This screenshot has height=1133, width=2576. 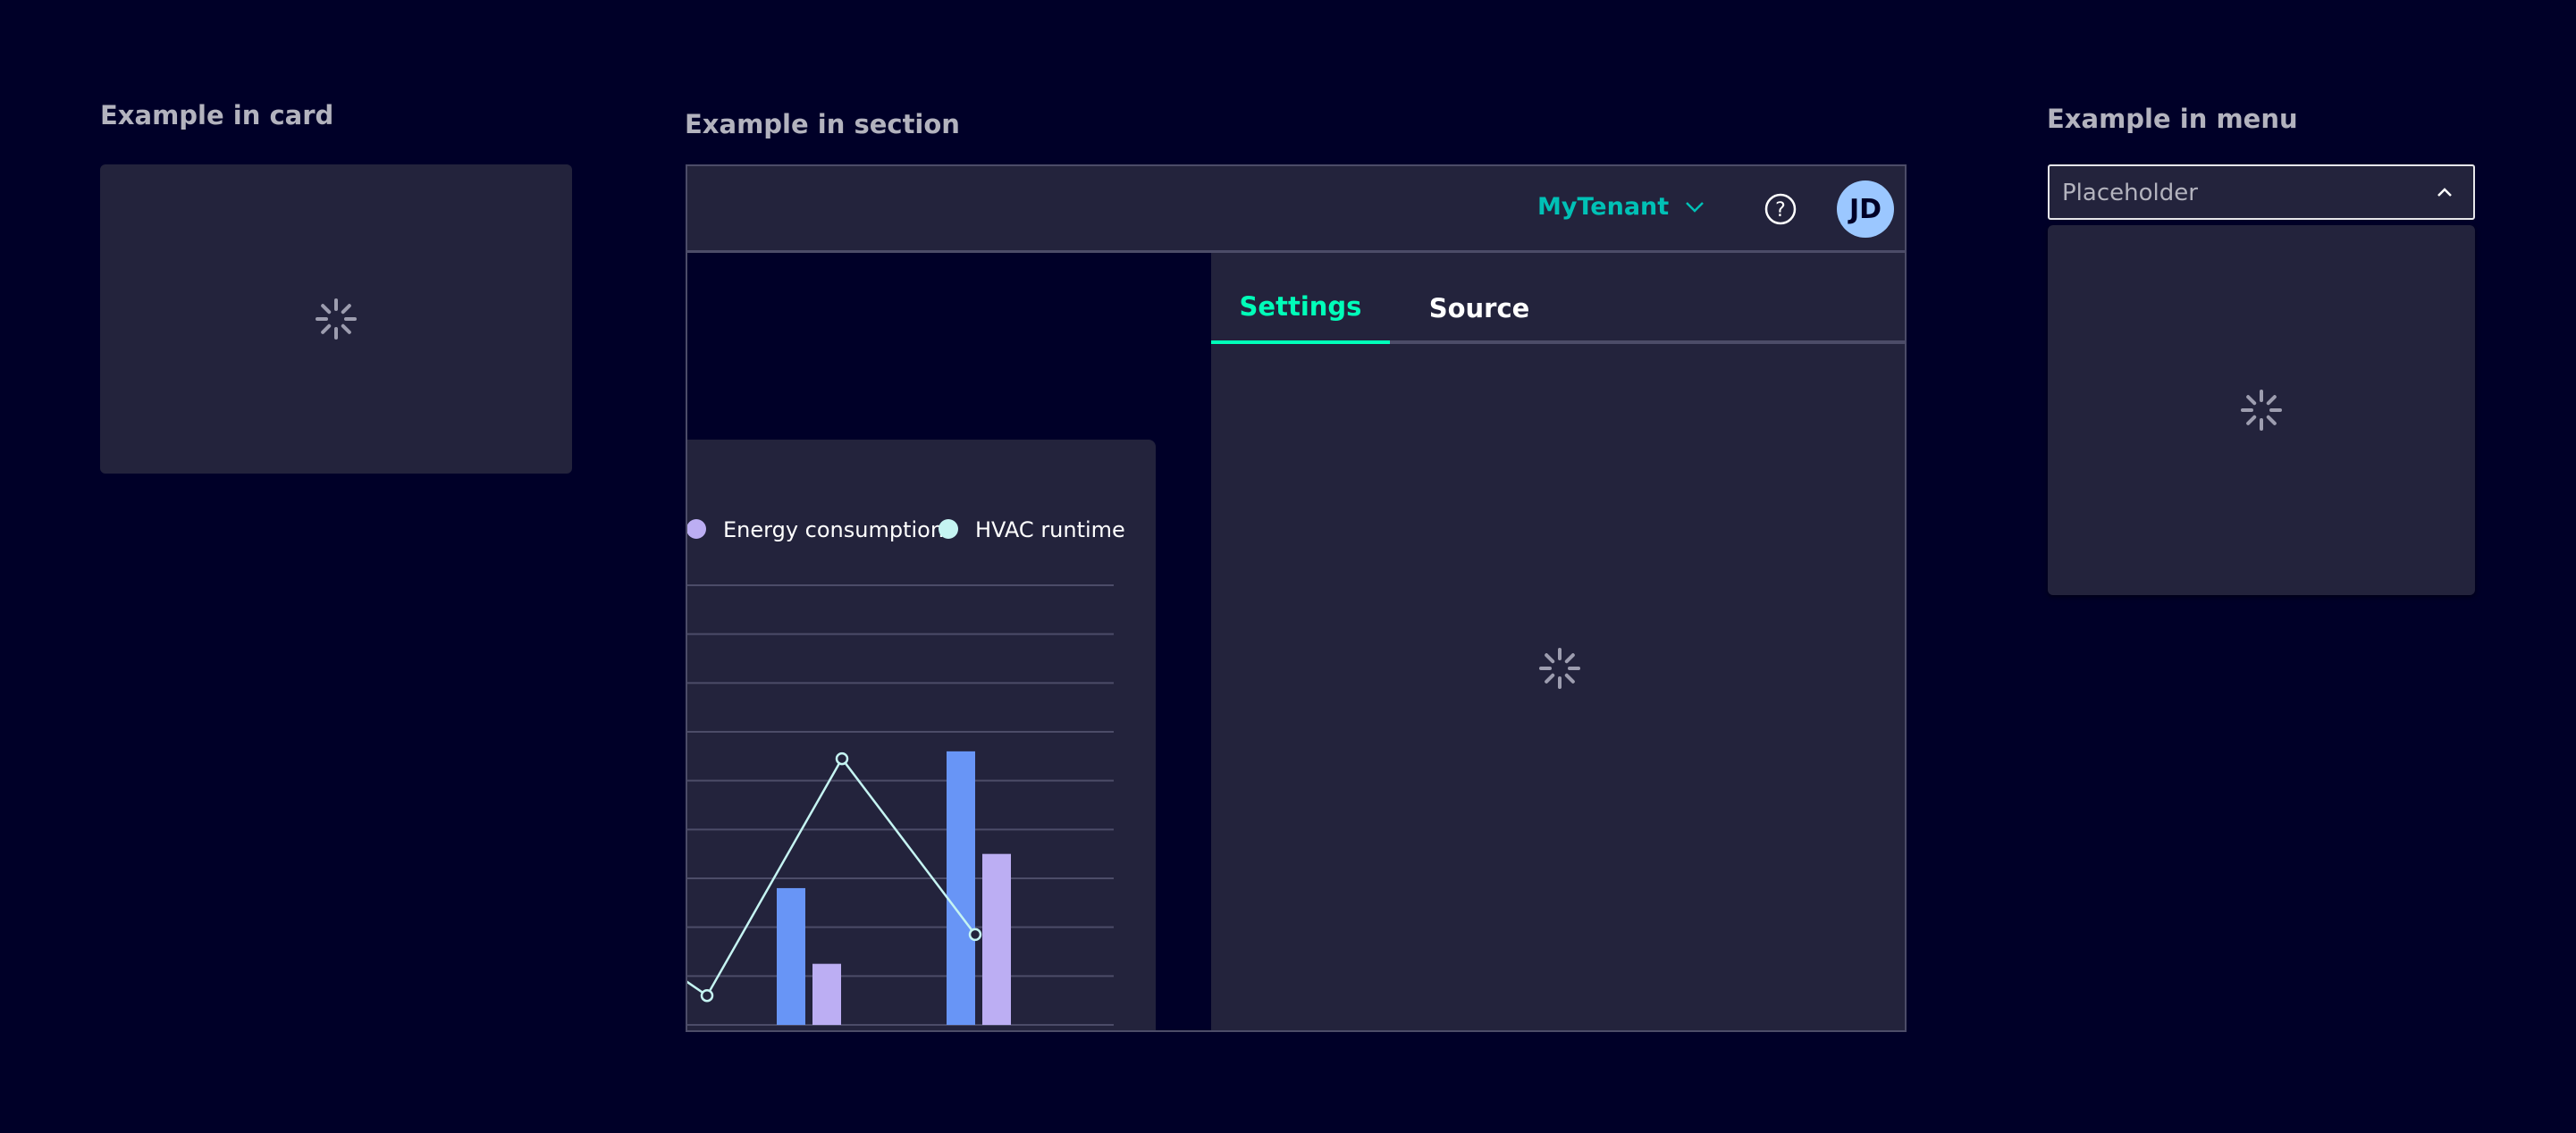 I want to click on legend-label: HVAC runtime, so click(x=1050, y=529).